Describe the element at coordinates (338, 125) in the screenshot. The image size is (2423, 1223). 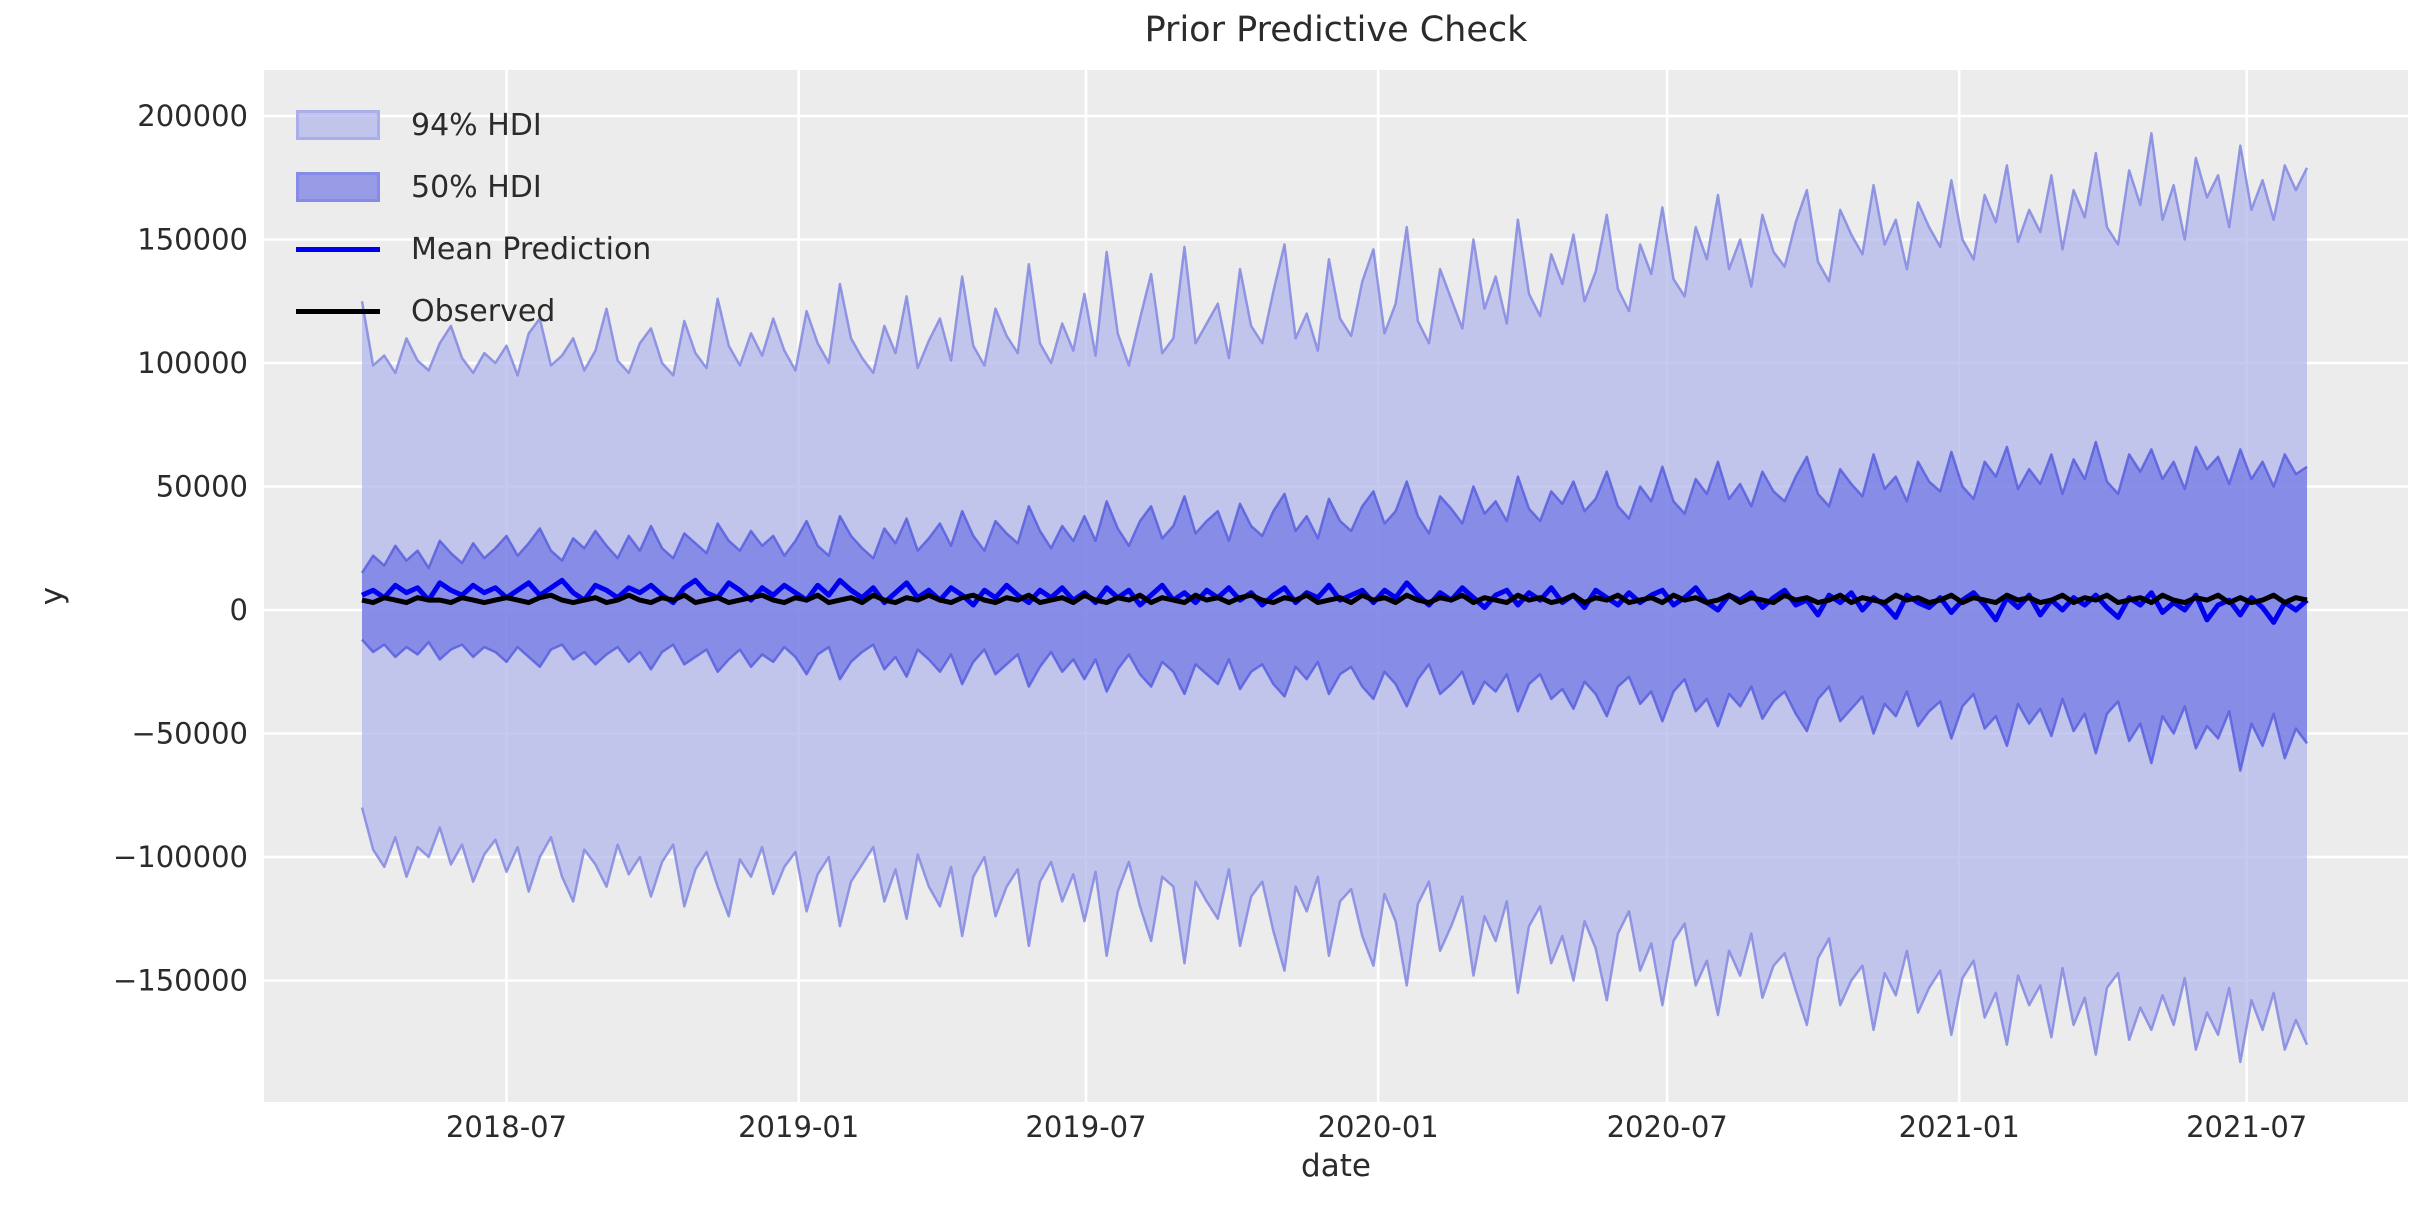
I see `hdi94-band-swatch` at that location.